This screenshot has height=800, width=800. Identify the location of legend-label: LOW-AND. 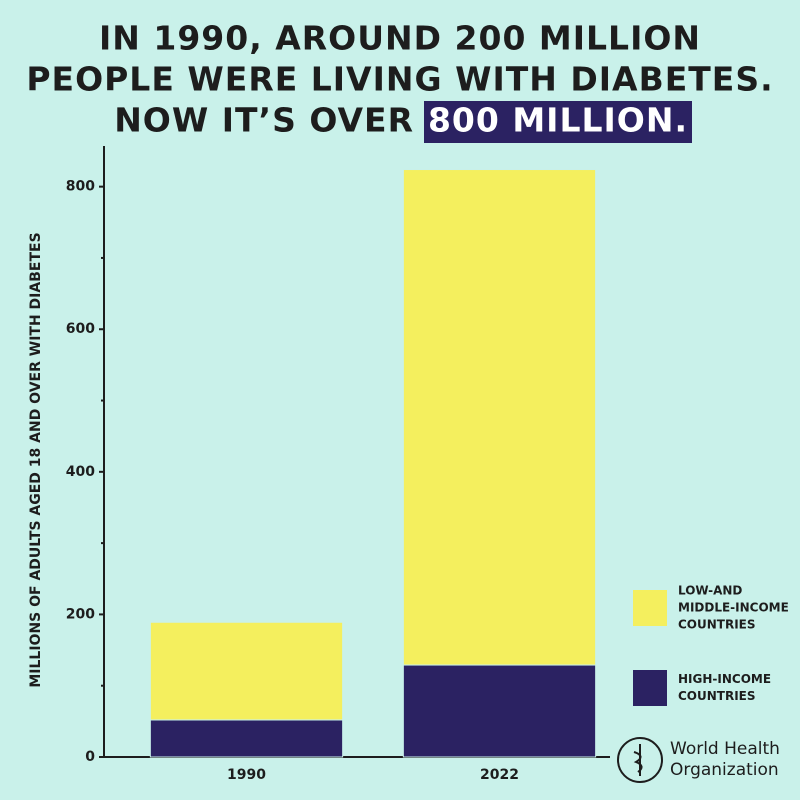
(710, 591).